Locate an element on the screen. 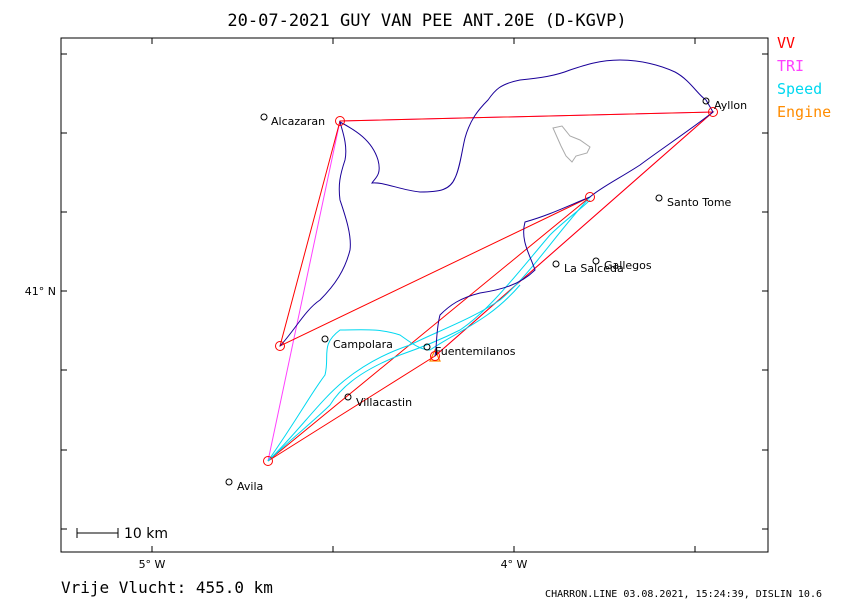  place-dot-santo-tome is located at coordinates (659, 198).